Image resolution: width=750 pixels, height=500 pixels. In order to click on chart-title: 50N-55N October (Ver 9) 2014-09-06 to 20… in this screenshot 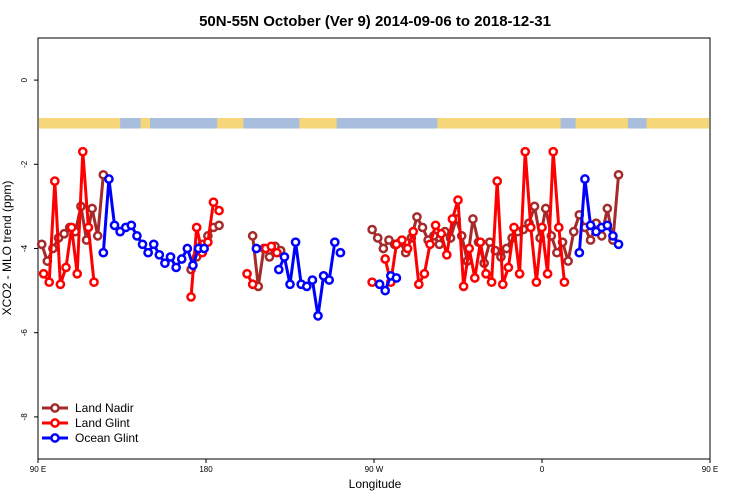, I will do `click(375, 21)`.